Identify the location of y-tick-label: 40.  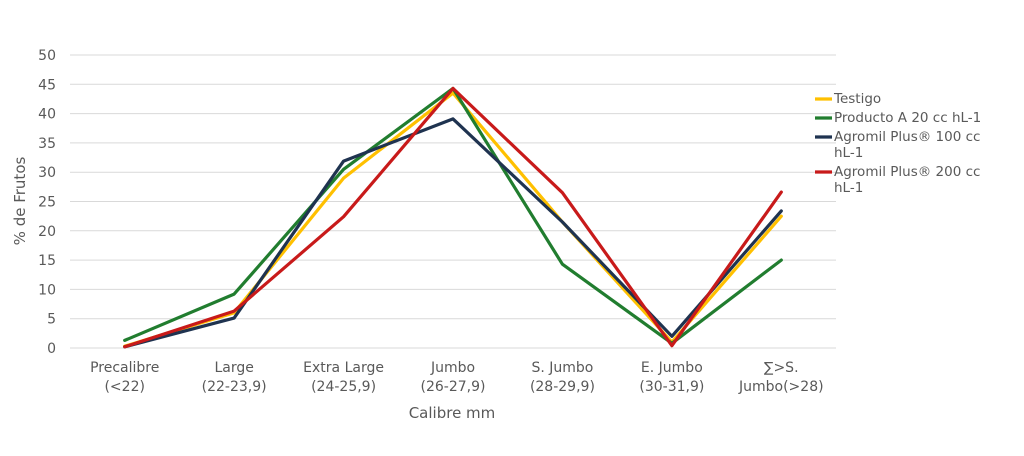
(47, 115).